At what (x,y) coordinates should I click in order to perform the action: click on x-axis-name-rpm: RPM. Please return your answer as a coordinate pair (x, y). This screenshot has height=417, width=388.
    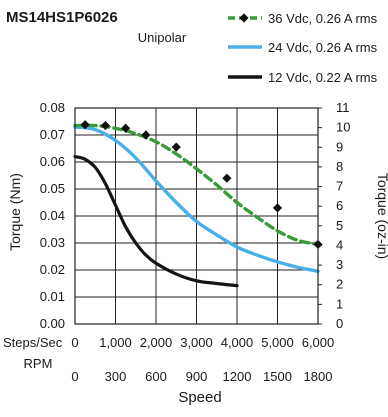
    Looking at the image, I should click on (38, 363).